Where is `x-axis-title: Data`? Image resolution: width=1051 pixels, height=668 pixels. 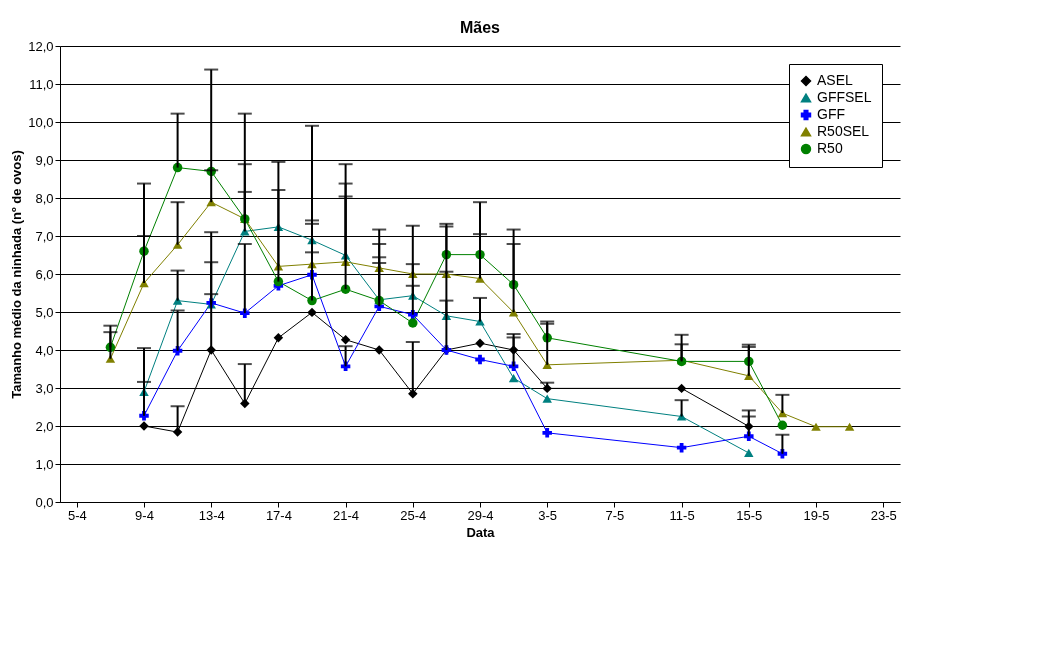 x-axis-title: Data is located at coordinates (481, 532).